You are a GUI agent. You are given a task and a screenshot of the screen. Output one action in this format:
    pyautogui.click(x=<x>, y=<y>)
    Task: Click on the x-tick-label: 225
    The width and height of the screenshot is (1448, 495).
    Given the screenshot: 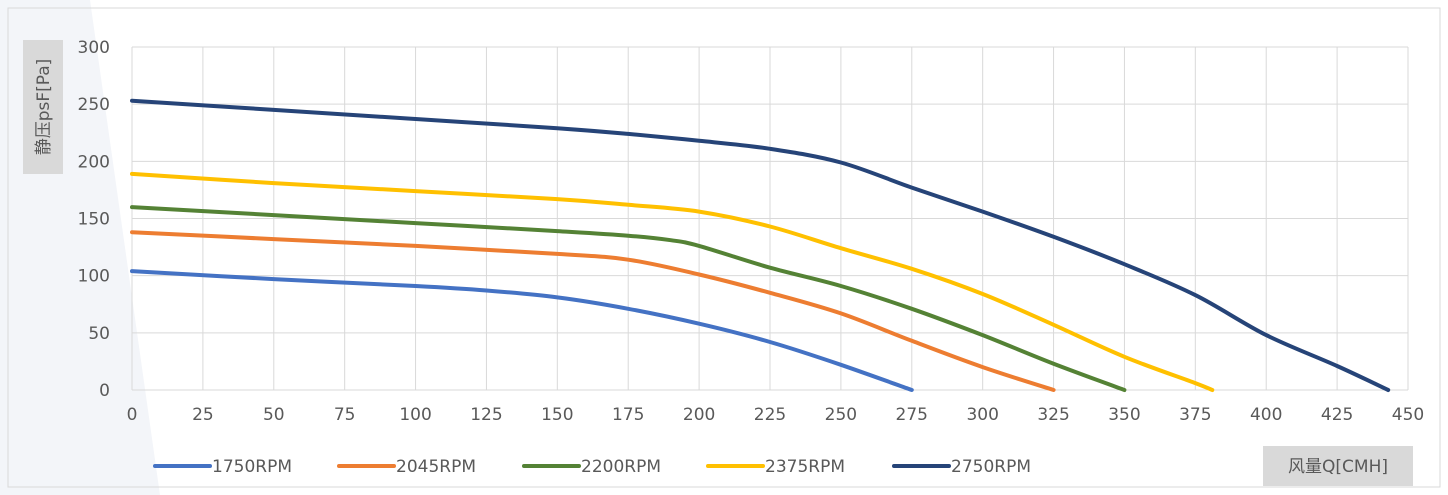 What is the action you would take?
    pyautogui.click(x=770, y=415)
    